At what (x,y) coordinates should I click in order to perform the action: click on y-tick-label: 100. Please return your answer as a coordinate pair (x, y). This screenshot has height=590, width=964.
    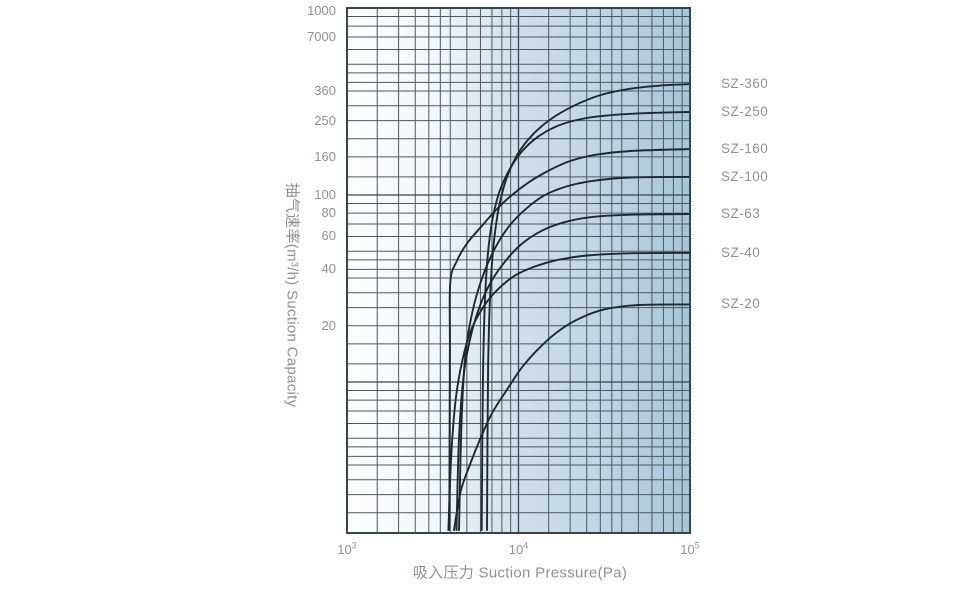
    Looking at the image, I should click on (325, 194).